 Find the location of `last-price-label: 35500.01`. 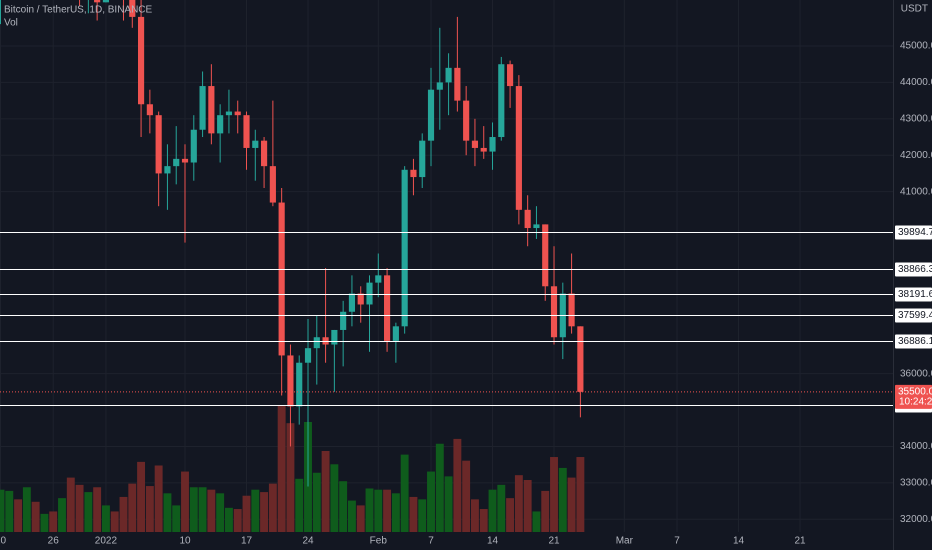

last-price-label: 35500.01 is located at coordinates (915, 391).